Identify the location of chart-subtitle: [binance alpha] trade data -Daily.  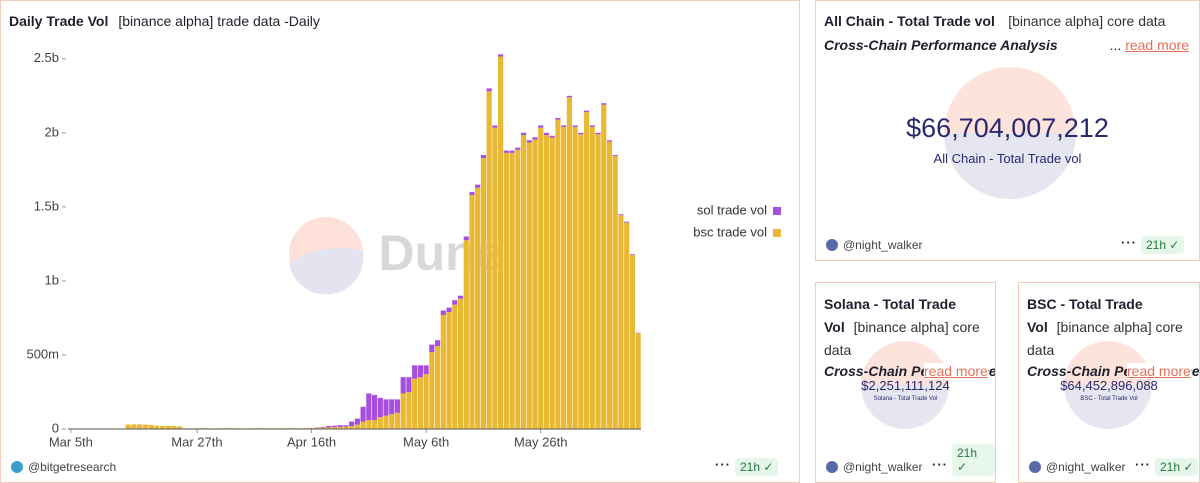
(219, 21).